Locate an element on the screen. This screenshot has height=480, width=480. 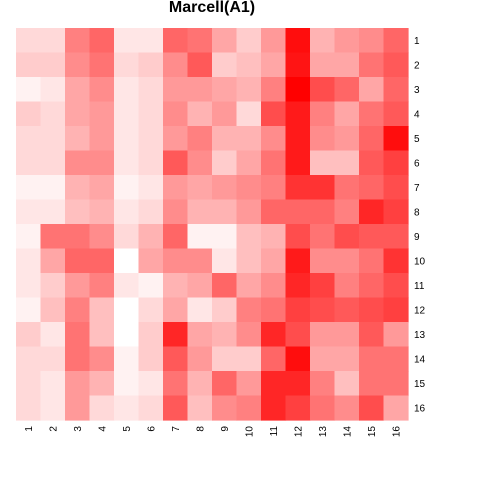
heatmap-cell-r11-c3 is located at coordinates (78, 286).